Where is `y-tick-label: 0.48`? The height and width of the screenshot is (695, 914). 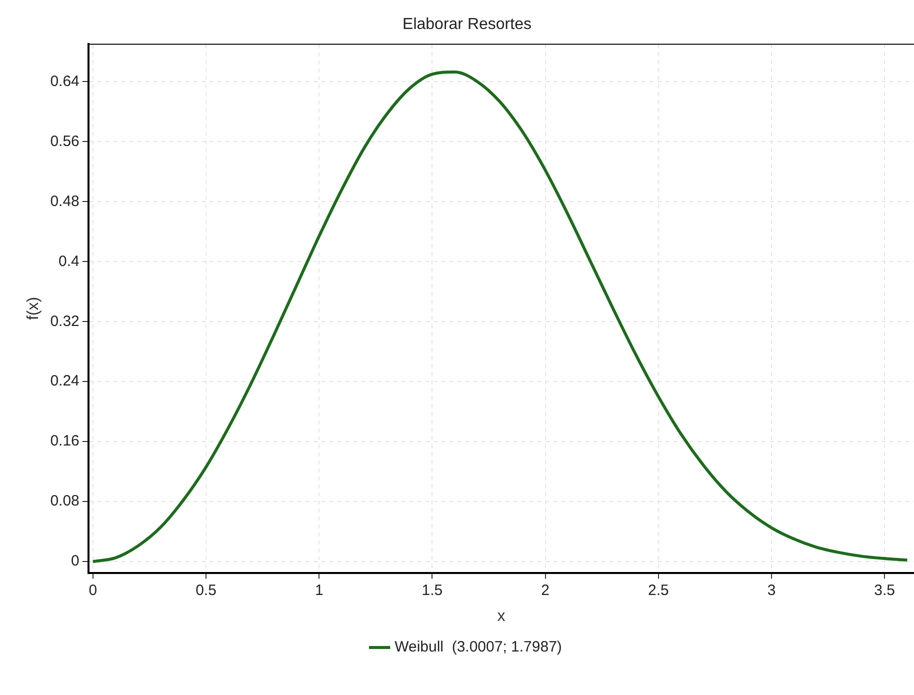
y-tick-label: 0.48 is located at coordinates (65, 201).